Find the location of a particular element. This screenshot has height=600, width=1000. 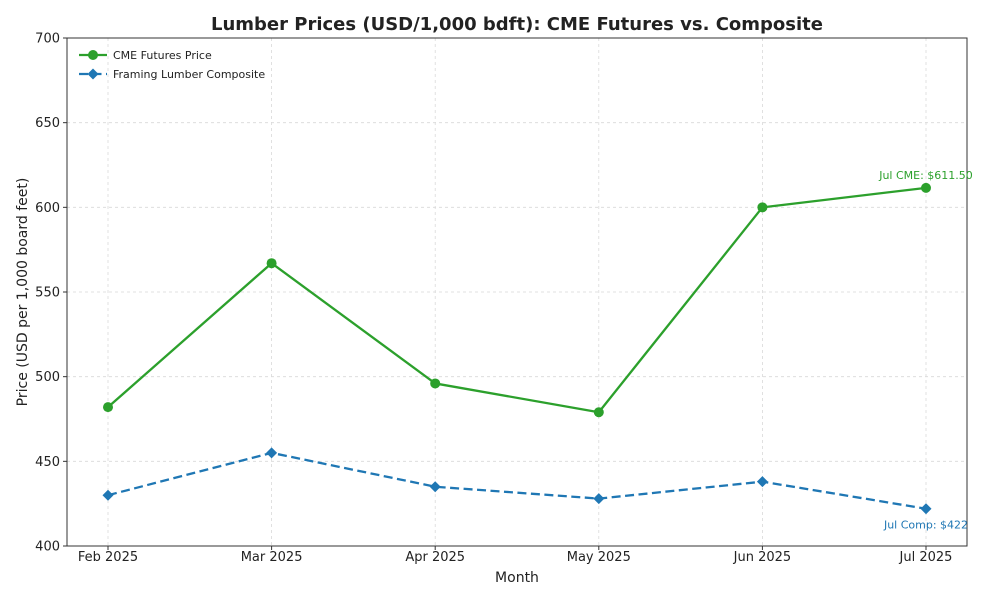

y-tick-label: 650 is located at coordinates (47, 123).